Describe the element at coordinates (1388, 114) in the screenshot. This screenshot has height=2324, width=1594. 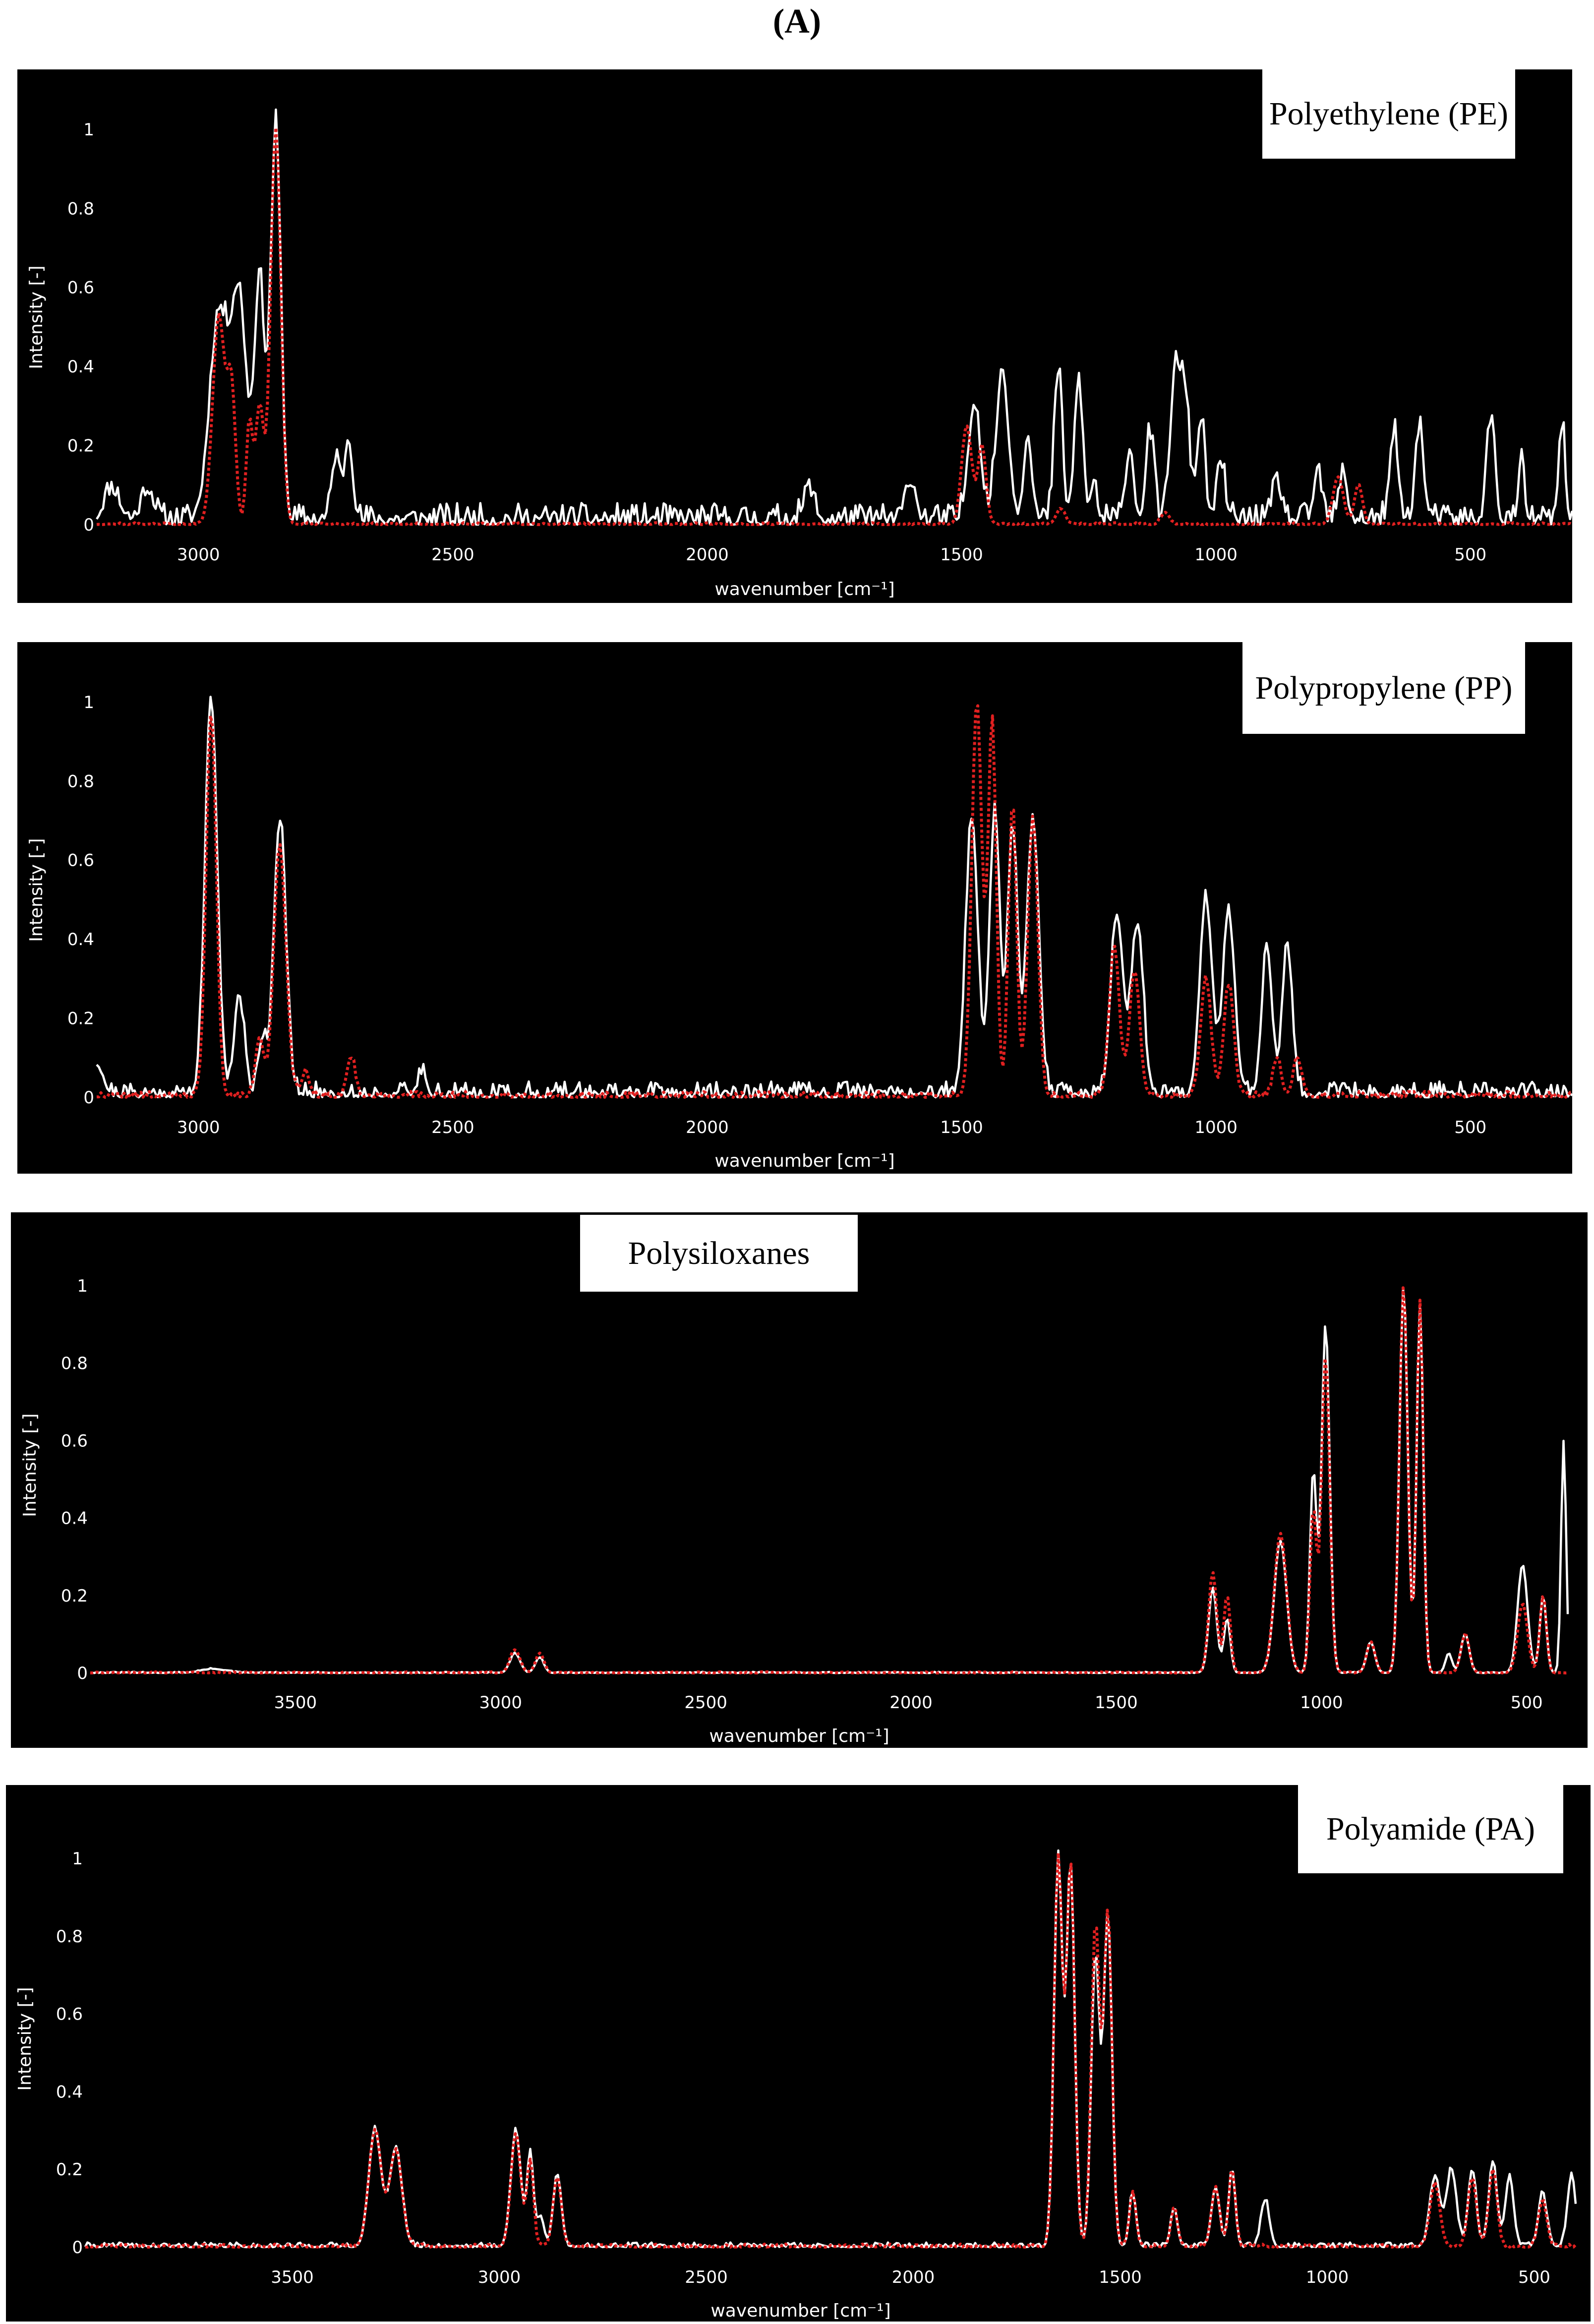
I see `chart-title-pe: Polyethylene (PE)` at that location.